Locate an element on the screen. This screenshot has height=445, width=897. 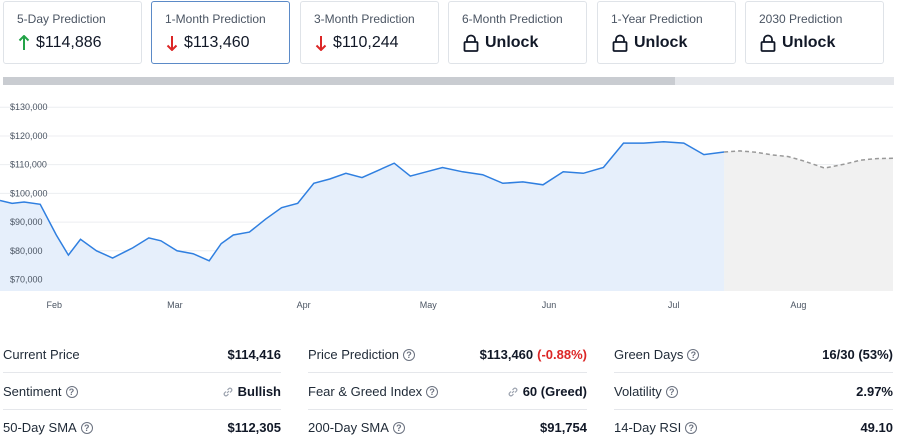
card-value-text: $110,244 is located at coordinates (366, 42).